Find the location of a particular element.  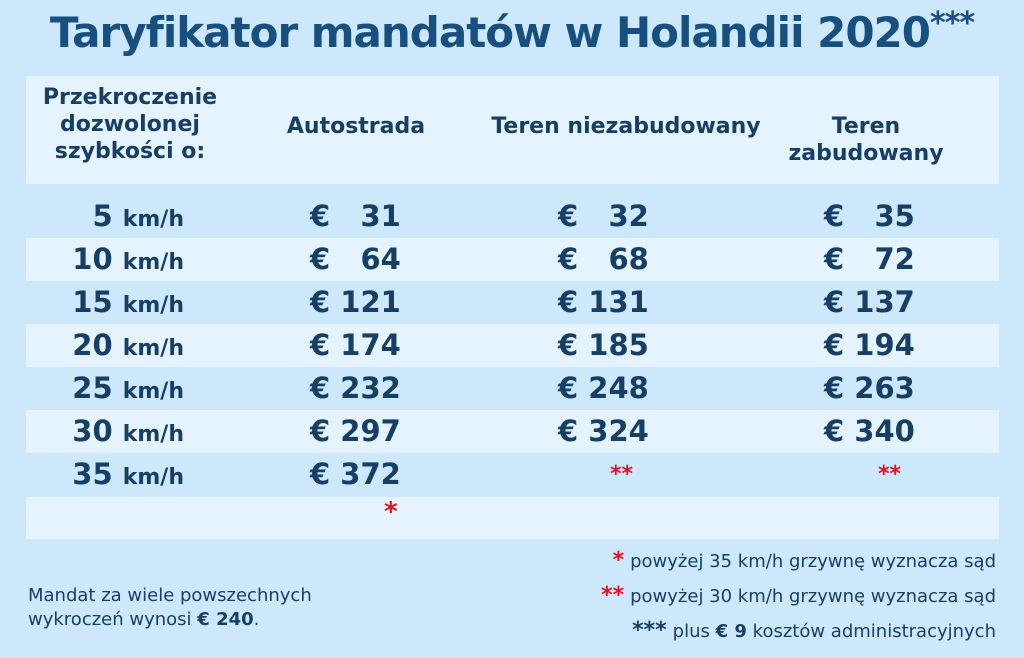

speed-cell: 15 km/h is located at coordinates (105, 302).